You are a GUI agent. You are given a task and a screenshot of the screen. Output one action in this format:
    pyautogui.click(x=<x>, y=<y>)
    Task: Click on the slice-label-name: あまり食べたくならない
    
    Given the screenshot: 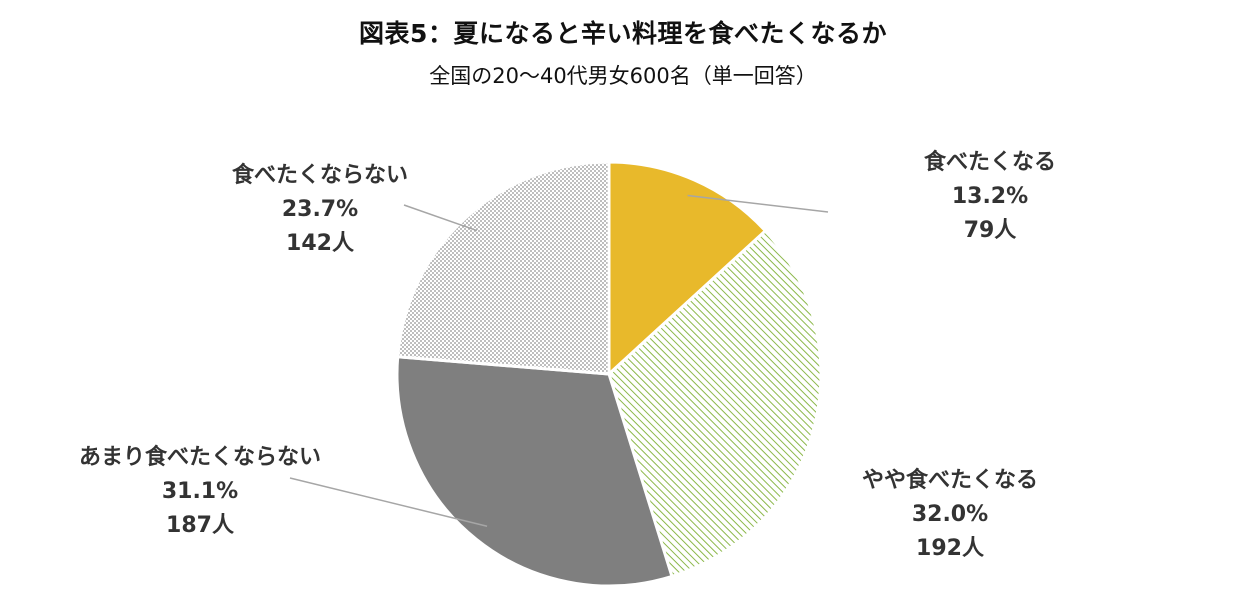 What is the action you would take?
    pyautogui.click(x=199, y=457)
    